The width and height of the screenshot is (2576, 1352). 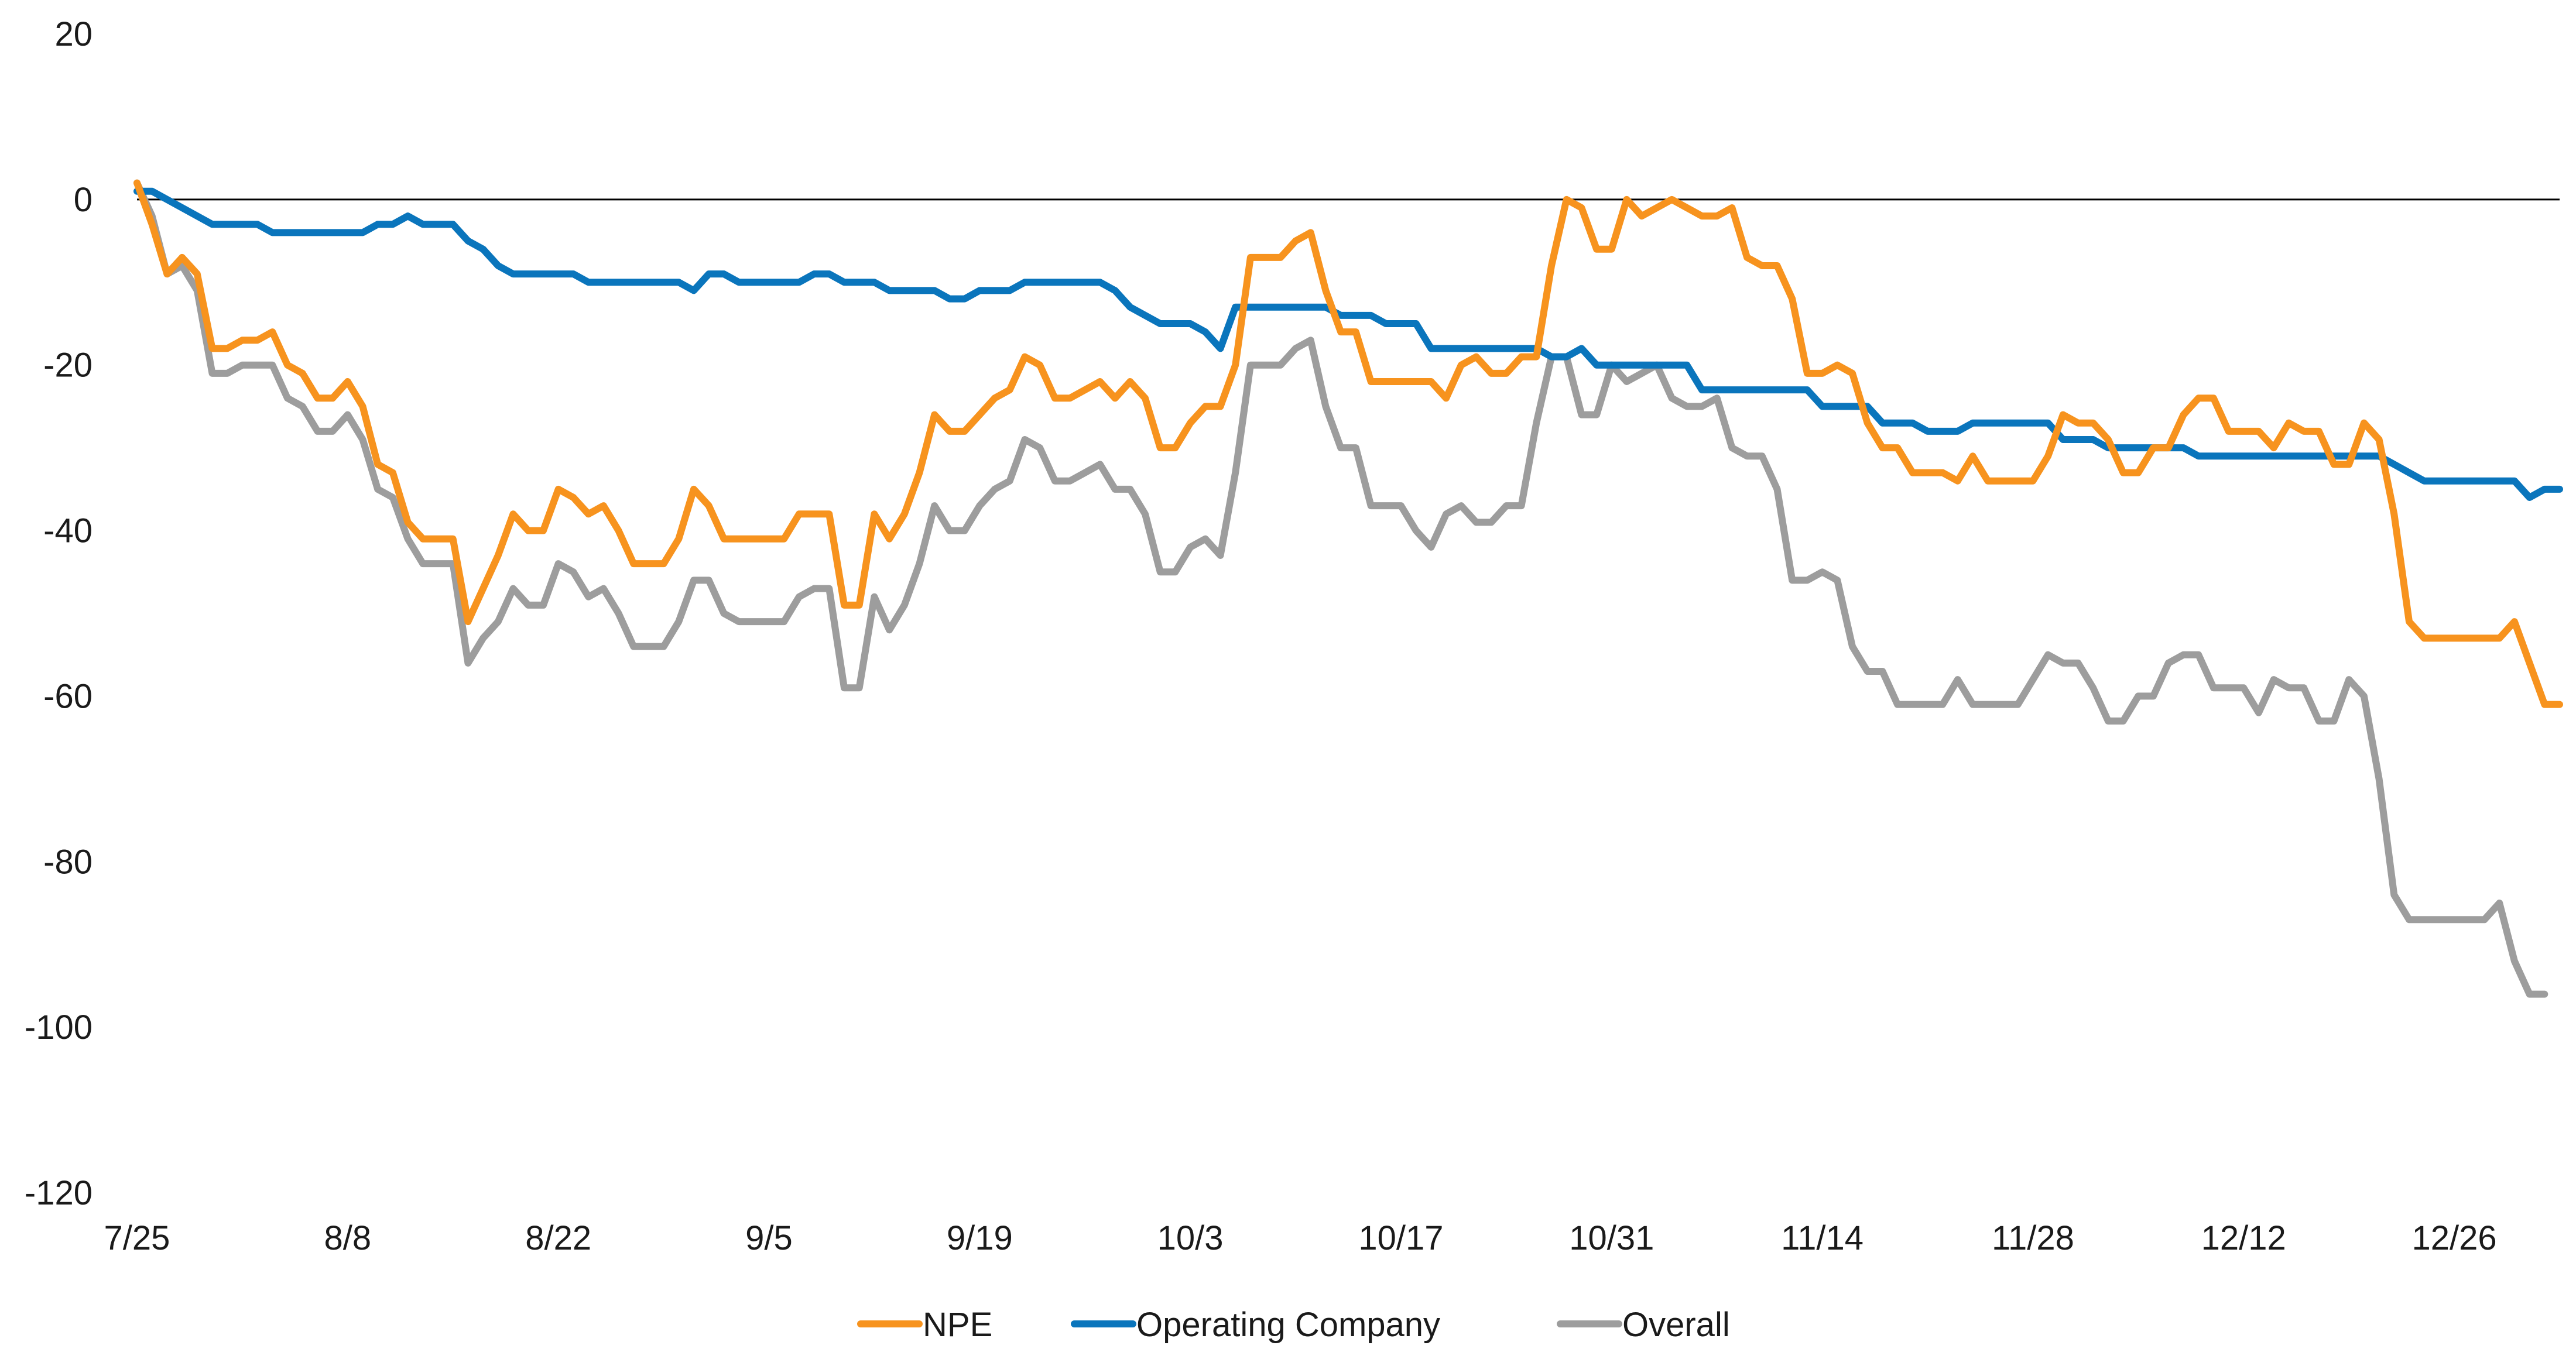 What do you see at coordinates (2033, 1238) in the screenshot?
I see `x-tick-label: 11/28` at bounding box center [2033, 1238].